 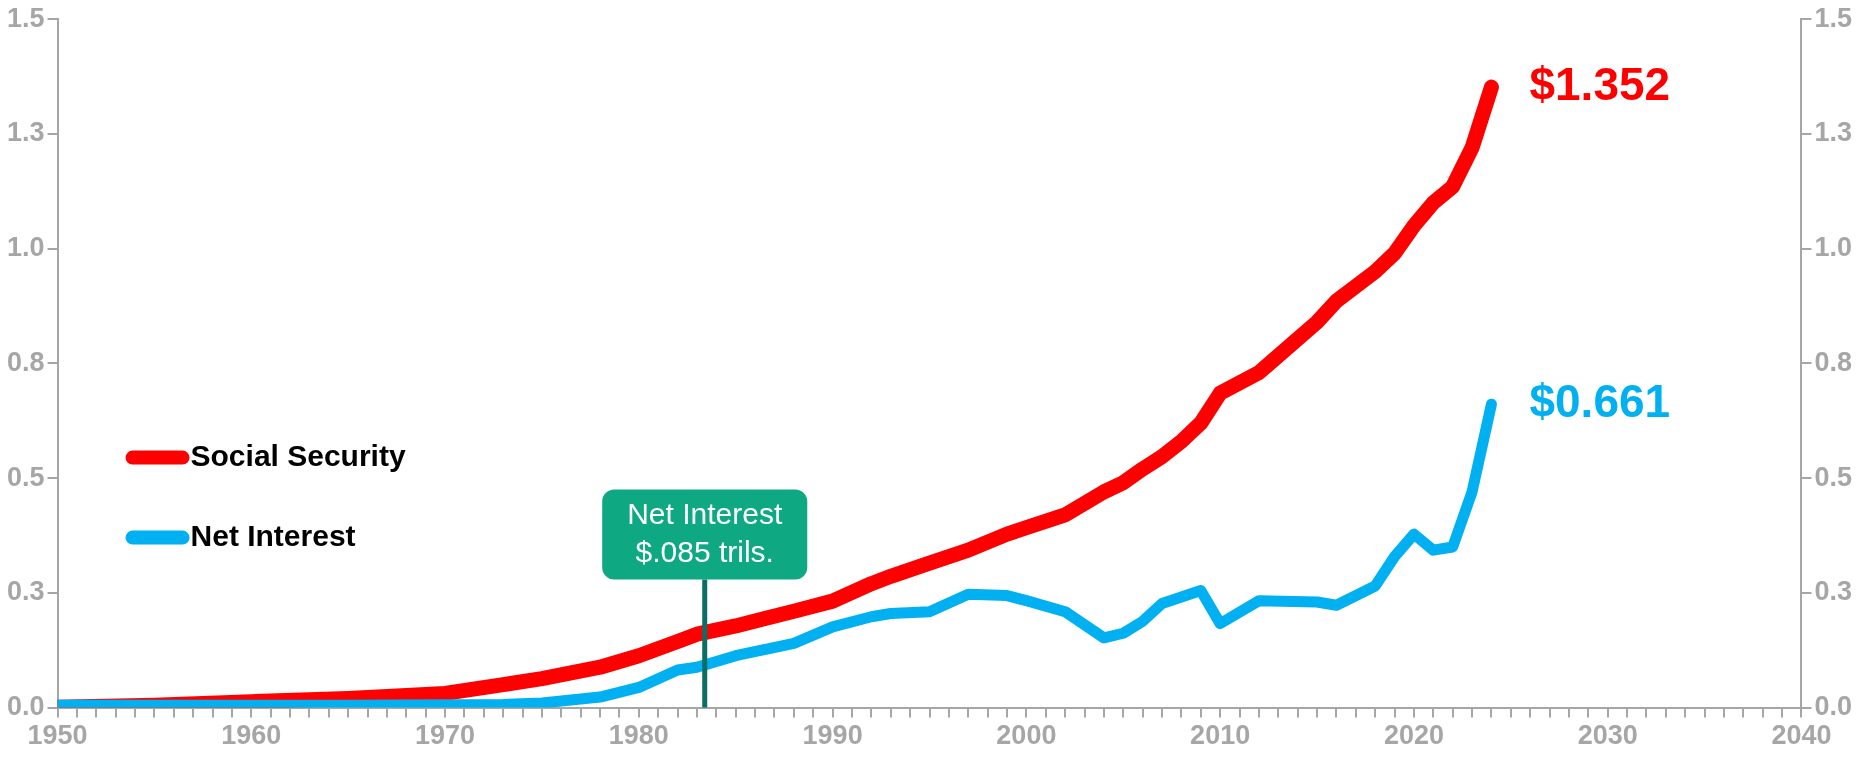 What do you see at coordinates (273, 535) in the screenshot?
I see `legend-label: Net Interest` at bounding box center [273, 535].